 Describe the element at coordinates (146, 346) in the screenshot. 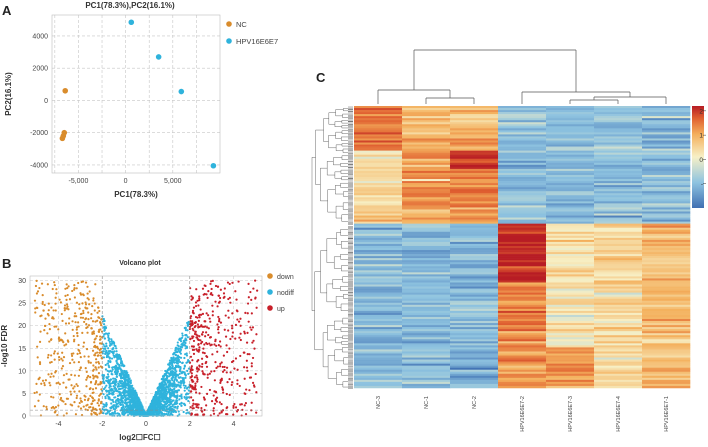

I see `panel-b-threshold-lines` at that location.